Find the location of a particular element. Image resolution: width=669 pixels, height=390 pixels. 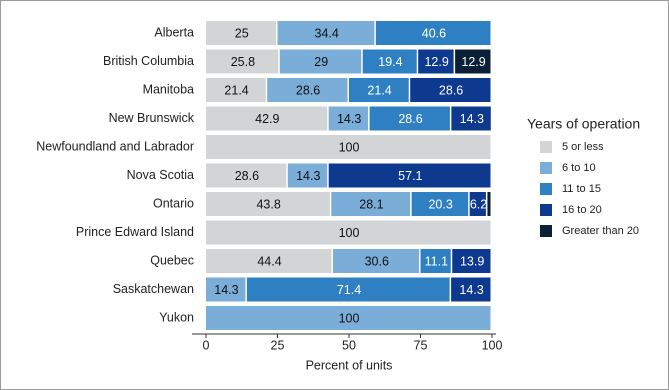

data-label: 28.1 is located at coordinates (371, 204).